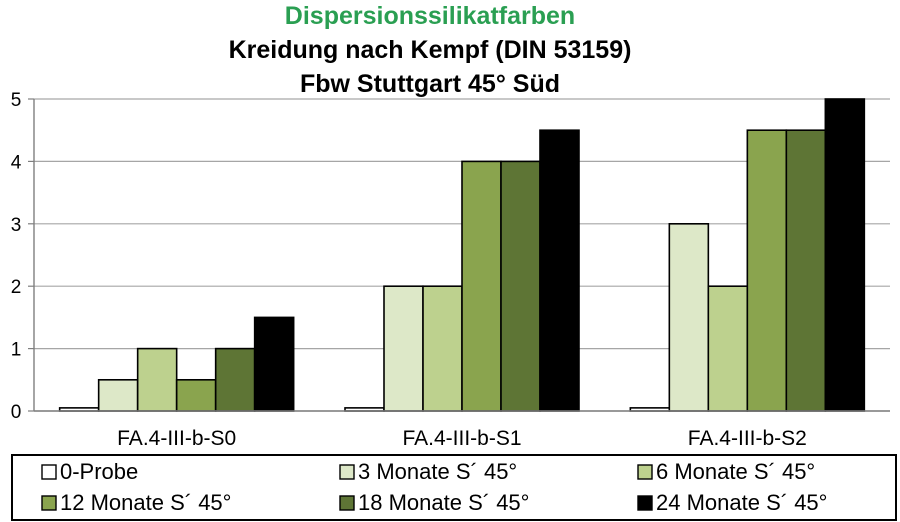  Describe the element at coordinates (16, 100) in the screenshot. I see `y-tick-label: 5` at that location.